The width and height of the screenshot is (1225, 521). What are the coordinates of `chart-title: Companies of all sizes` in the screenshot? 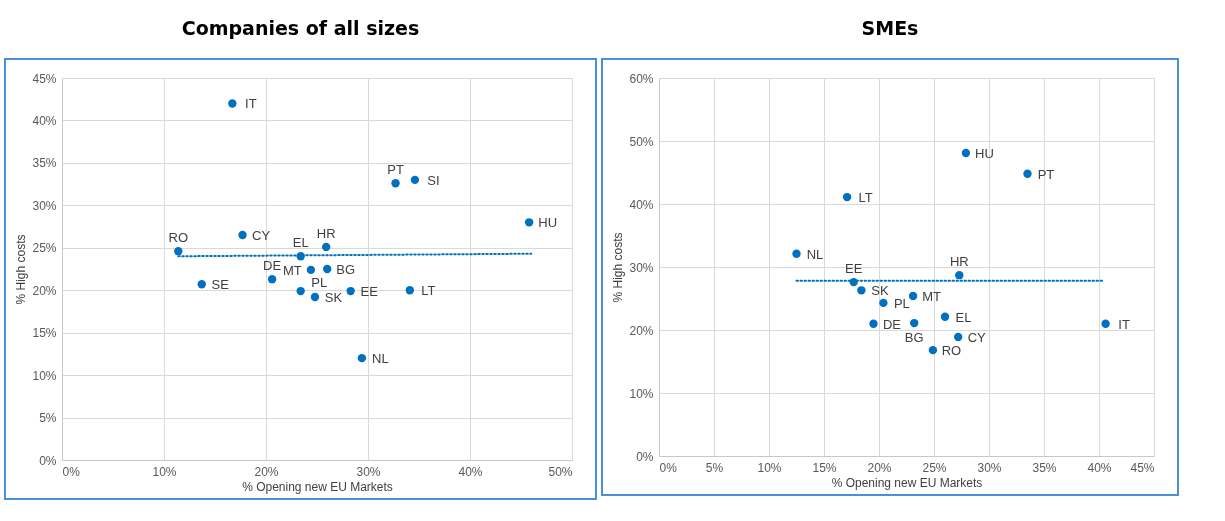 It's located at (300, 28).